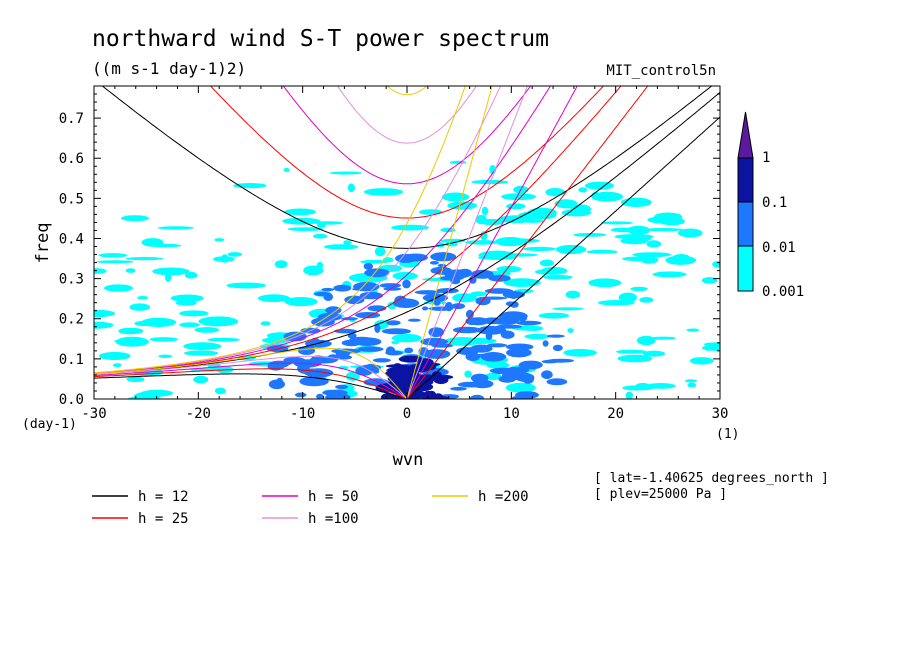 The image size is (904, 654). What do you see at coordinates (407, 115) in the screenshot?
I see `curve-ig-h100` at bounding box center [407, 115].